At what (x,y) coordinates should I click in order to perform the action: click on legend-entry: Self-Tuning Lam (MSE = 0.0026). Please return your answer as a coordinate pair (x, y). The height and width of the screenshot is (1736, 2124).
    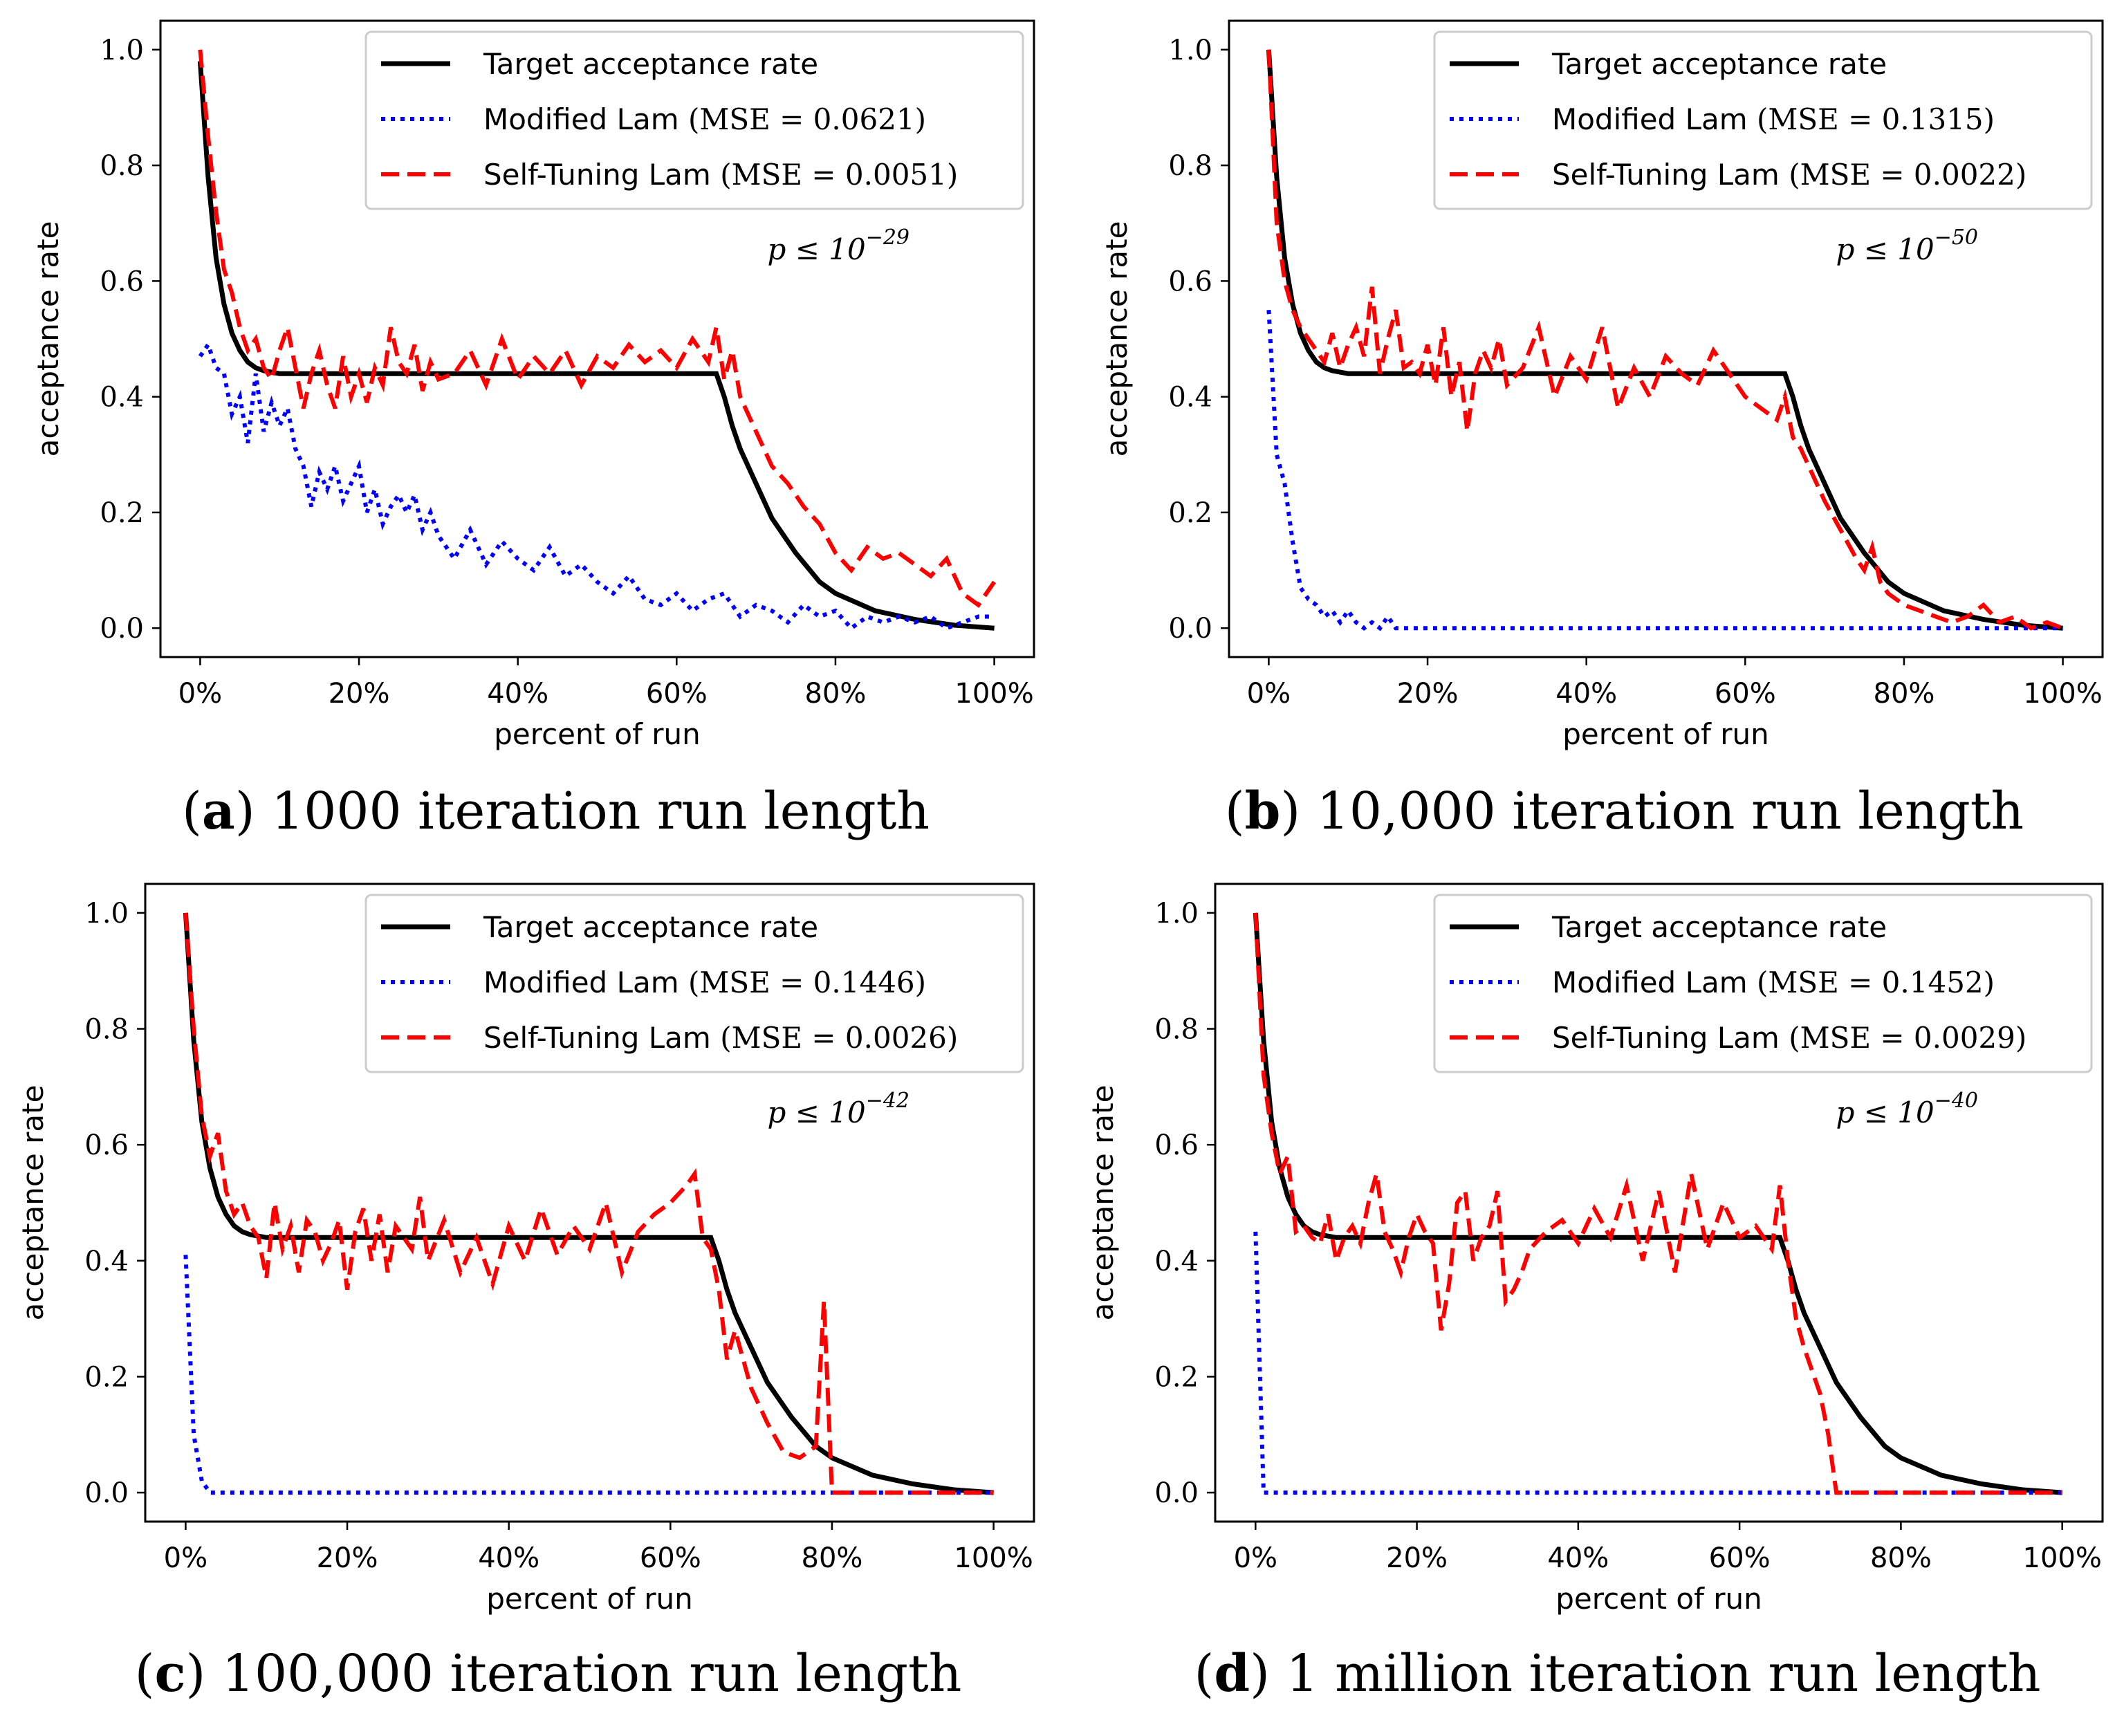
    Looking at the image, I should click on (721, 1038).